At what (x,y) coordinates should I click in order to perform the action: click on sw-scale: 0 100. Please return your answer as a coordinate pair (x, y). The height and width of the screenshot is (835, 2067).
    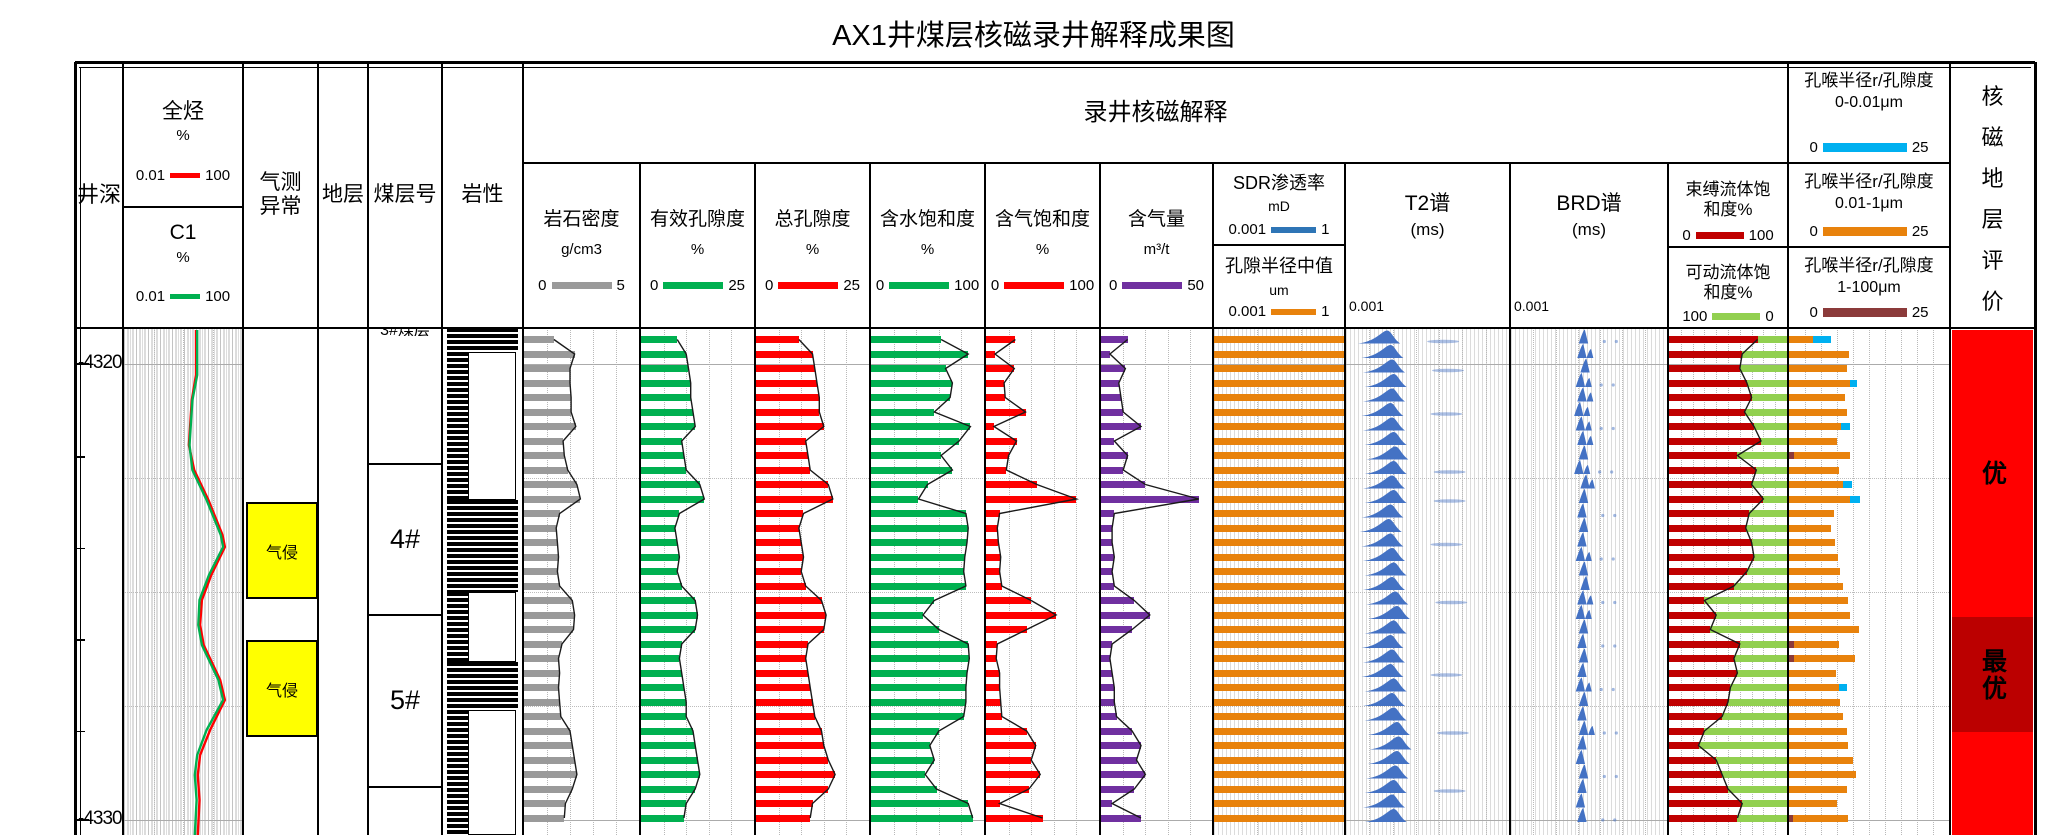
    Looking at the image, I should click on (928, 285).